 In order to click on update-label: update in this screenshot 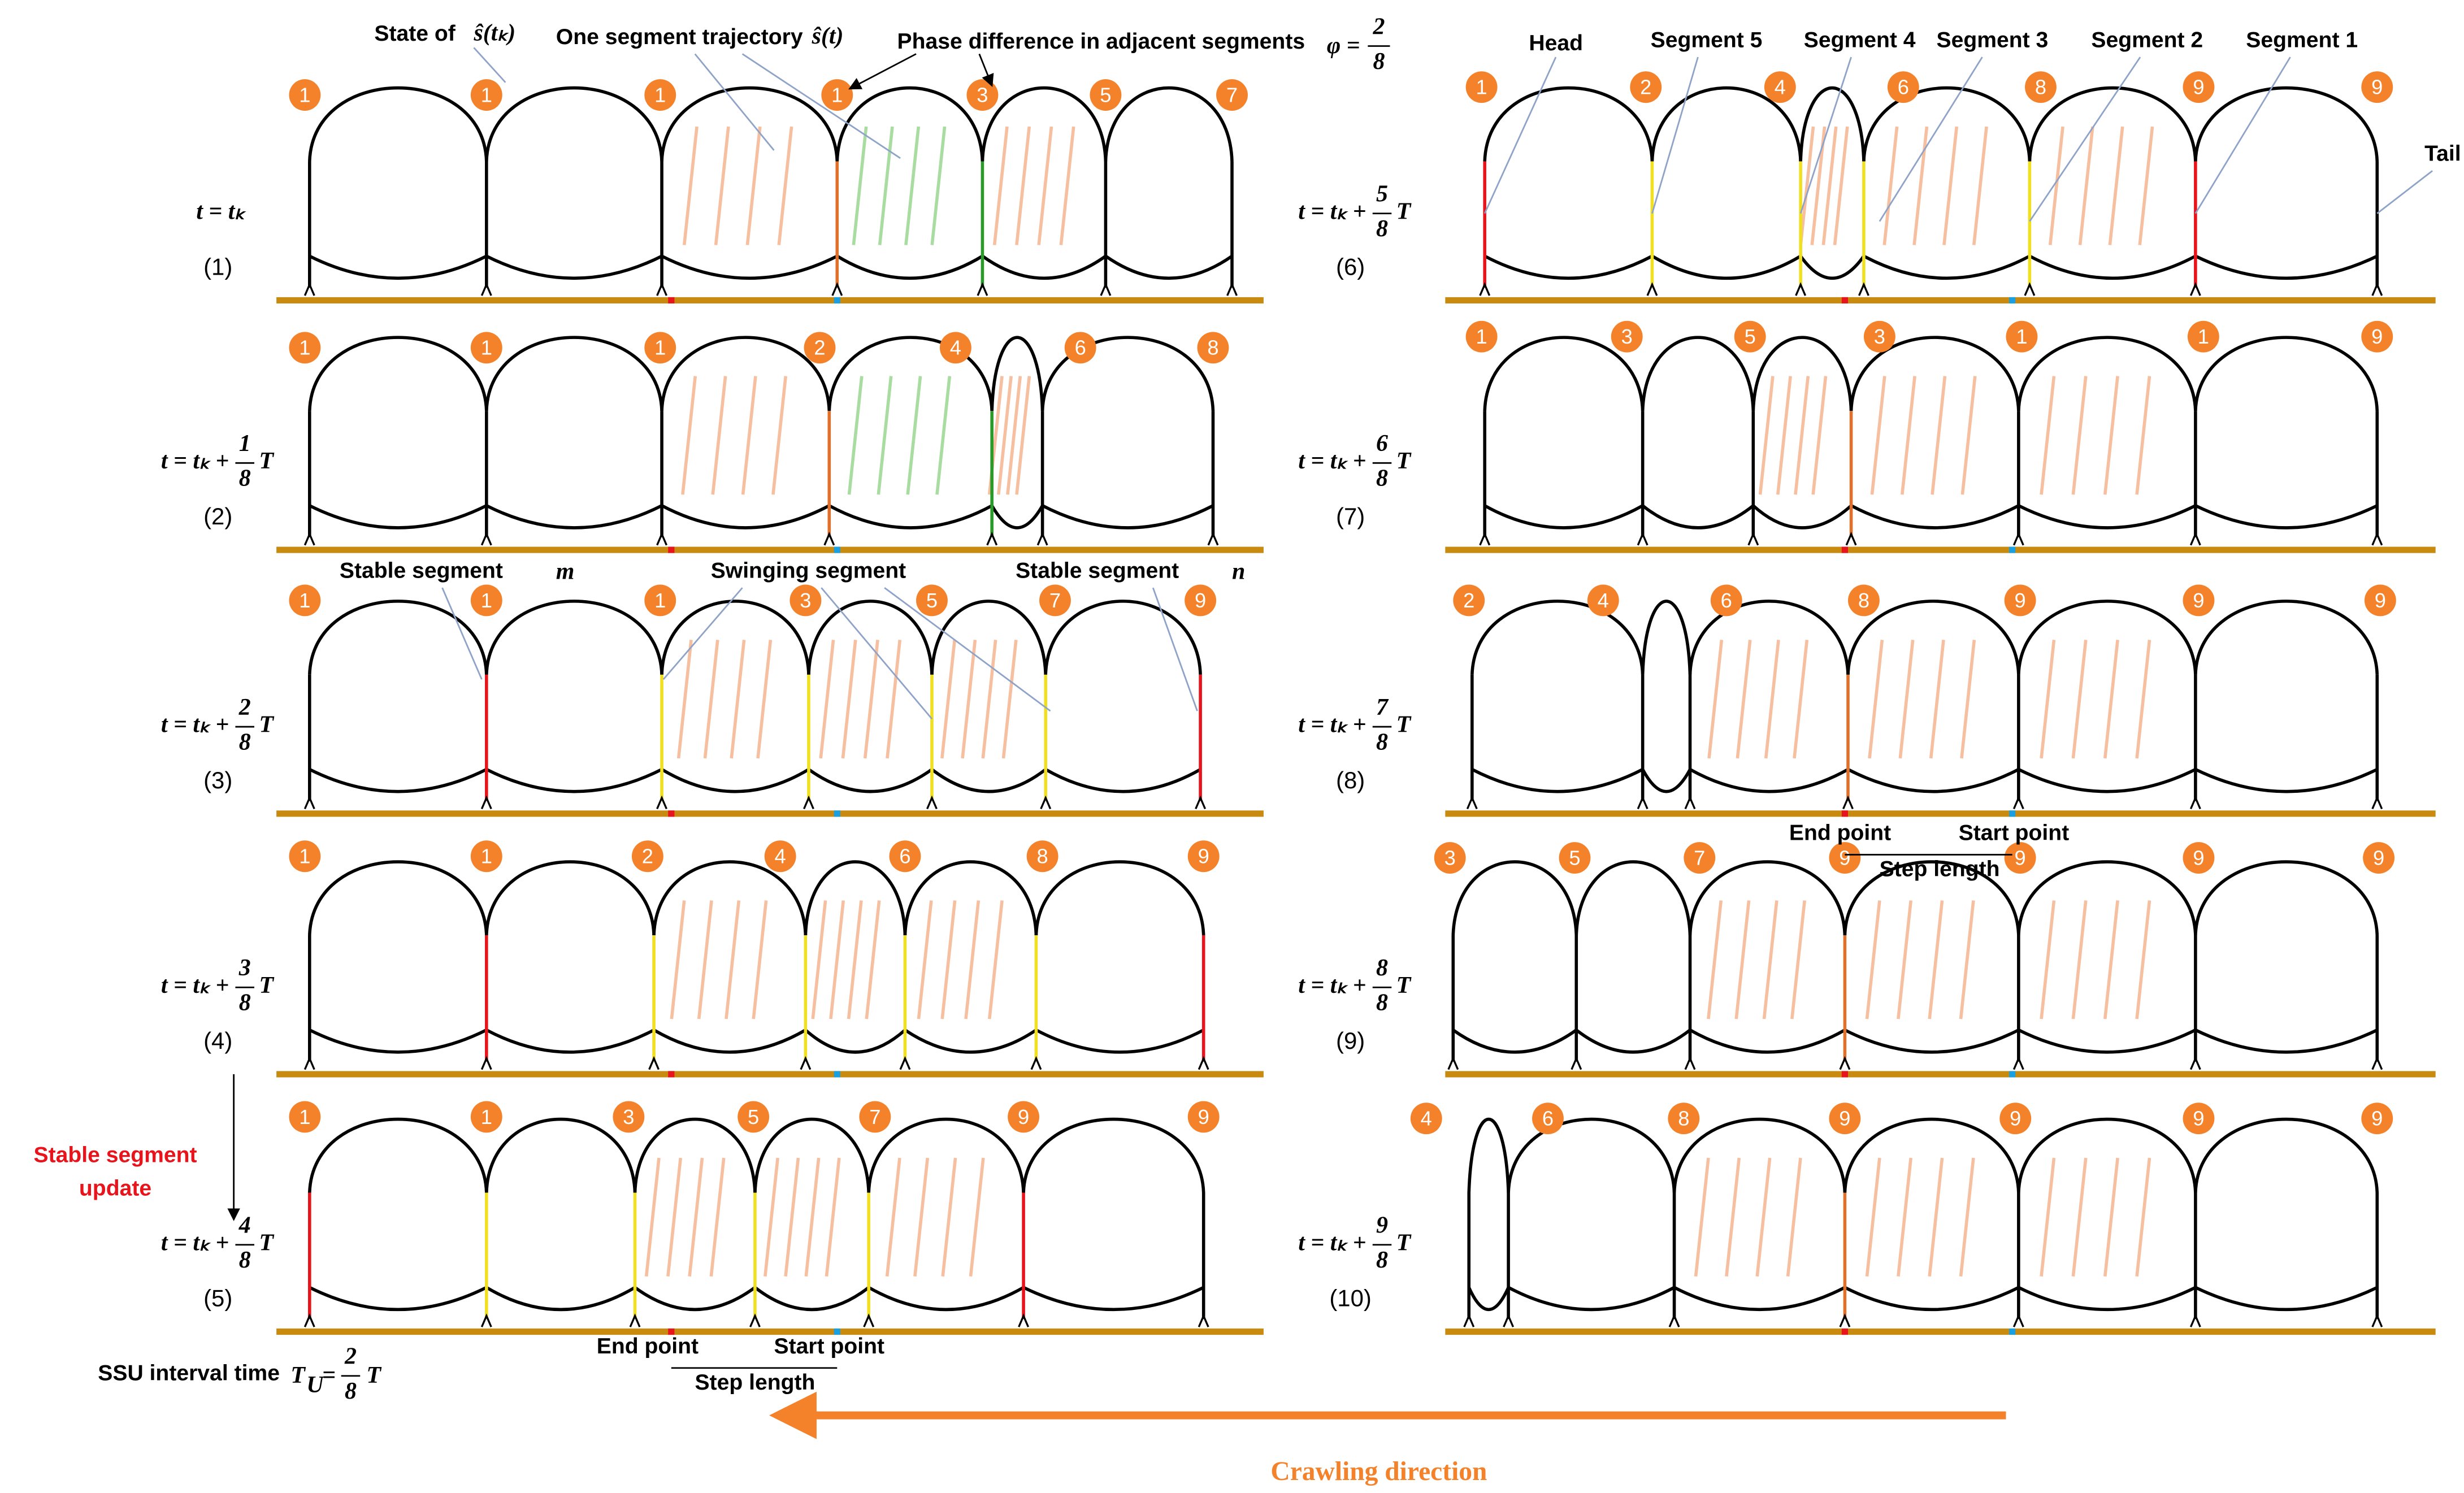, I will do `click(115, 1188)`.